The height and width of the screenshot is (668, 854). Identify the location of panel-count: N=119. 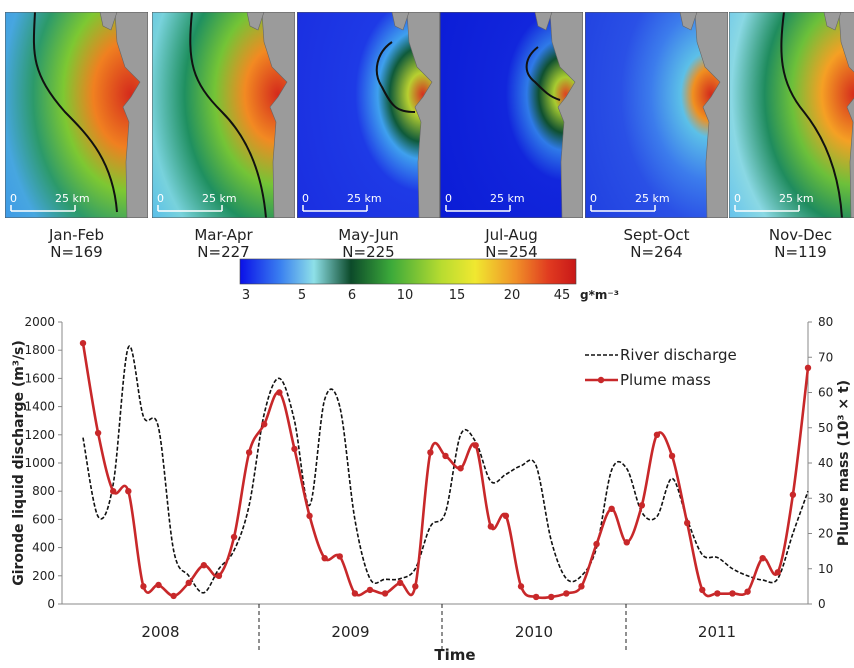
(800, 252).